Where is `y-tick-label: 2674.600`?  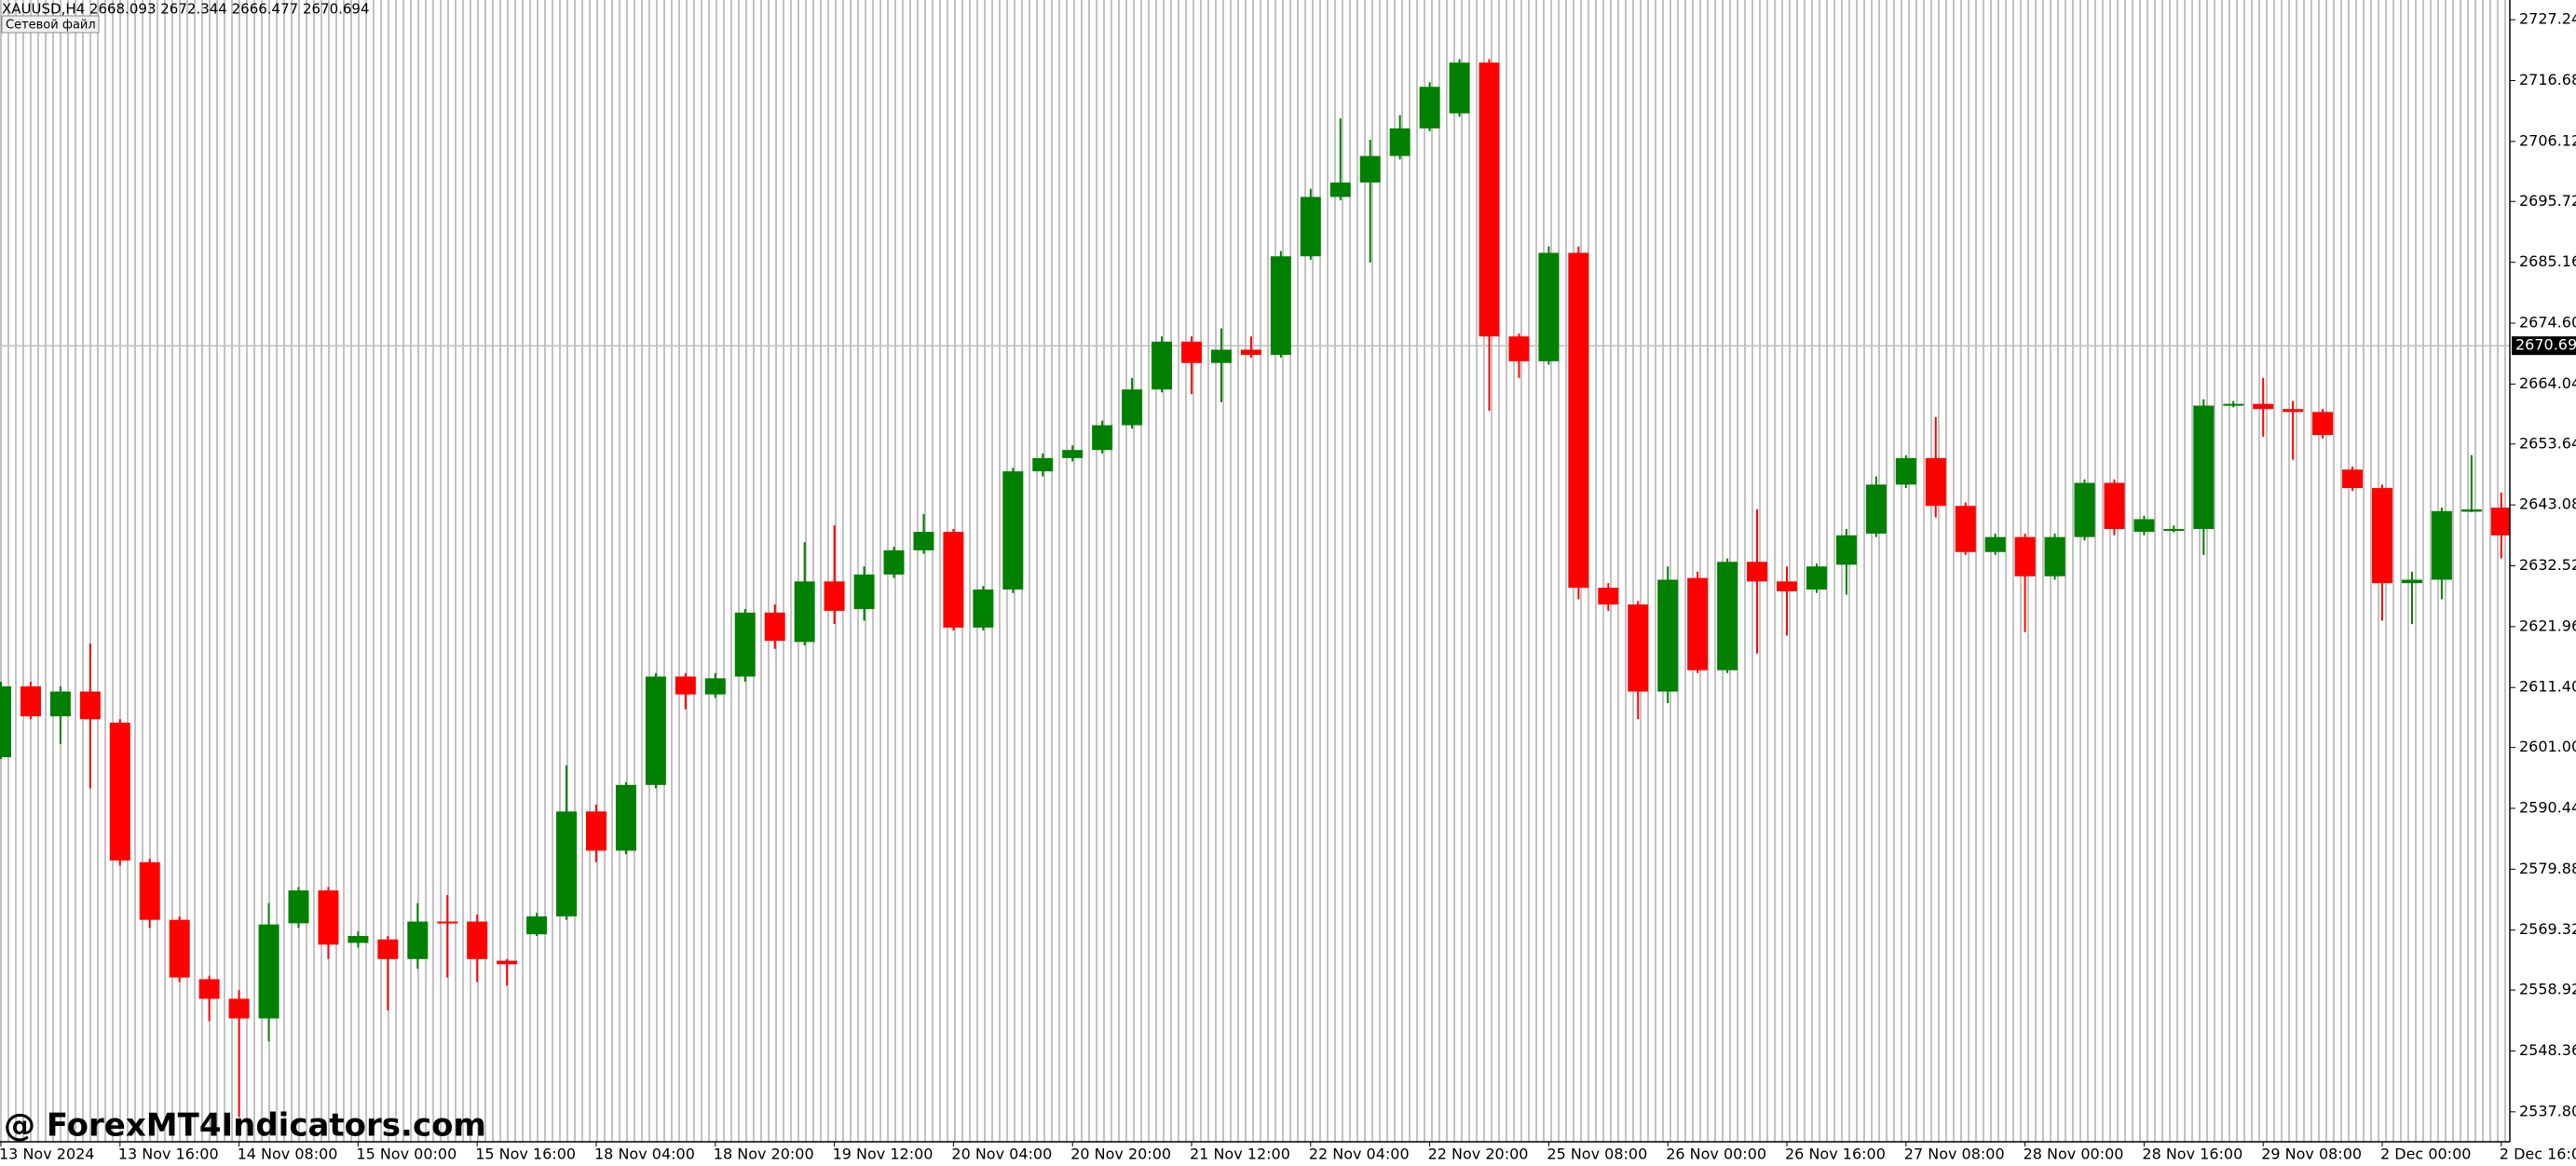
y-tick-label: 2674.600 is located at coordinates (2547, 323).